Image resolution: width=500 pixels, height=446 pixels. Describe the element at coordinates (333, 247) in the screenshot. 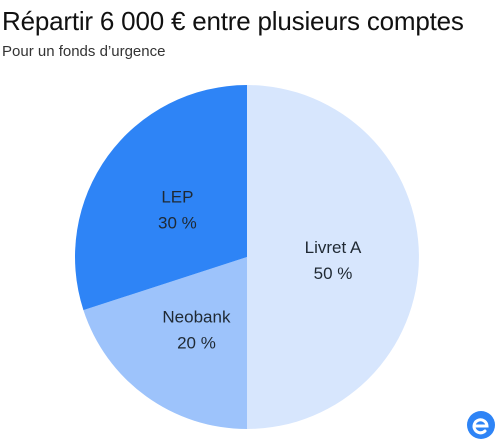

I see `slice-label-livret-a: Livret A` at that location.